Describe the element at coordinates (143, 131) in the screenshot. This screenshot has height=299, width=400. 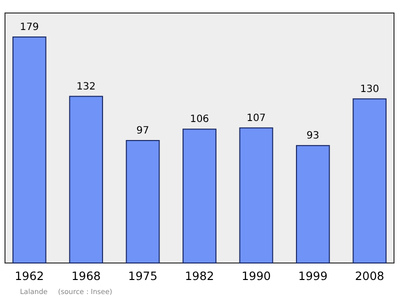
I see `data-label: 97` at that location.